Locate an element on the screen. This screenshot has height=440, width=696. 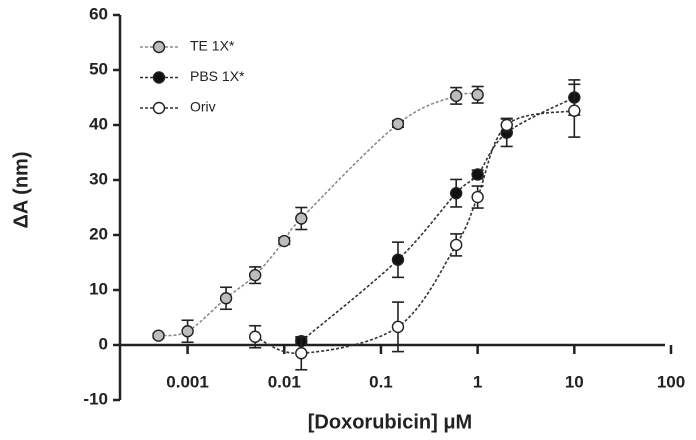
y-tick-label: 50 is located at coordinates (98, 68).